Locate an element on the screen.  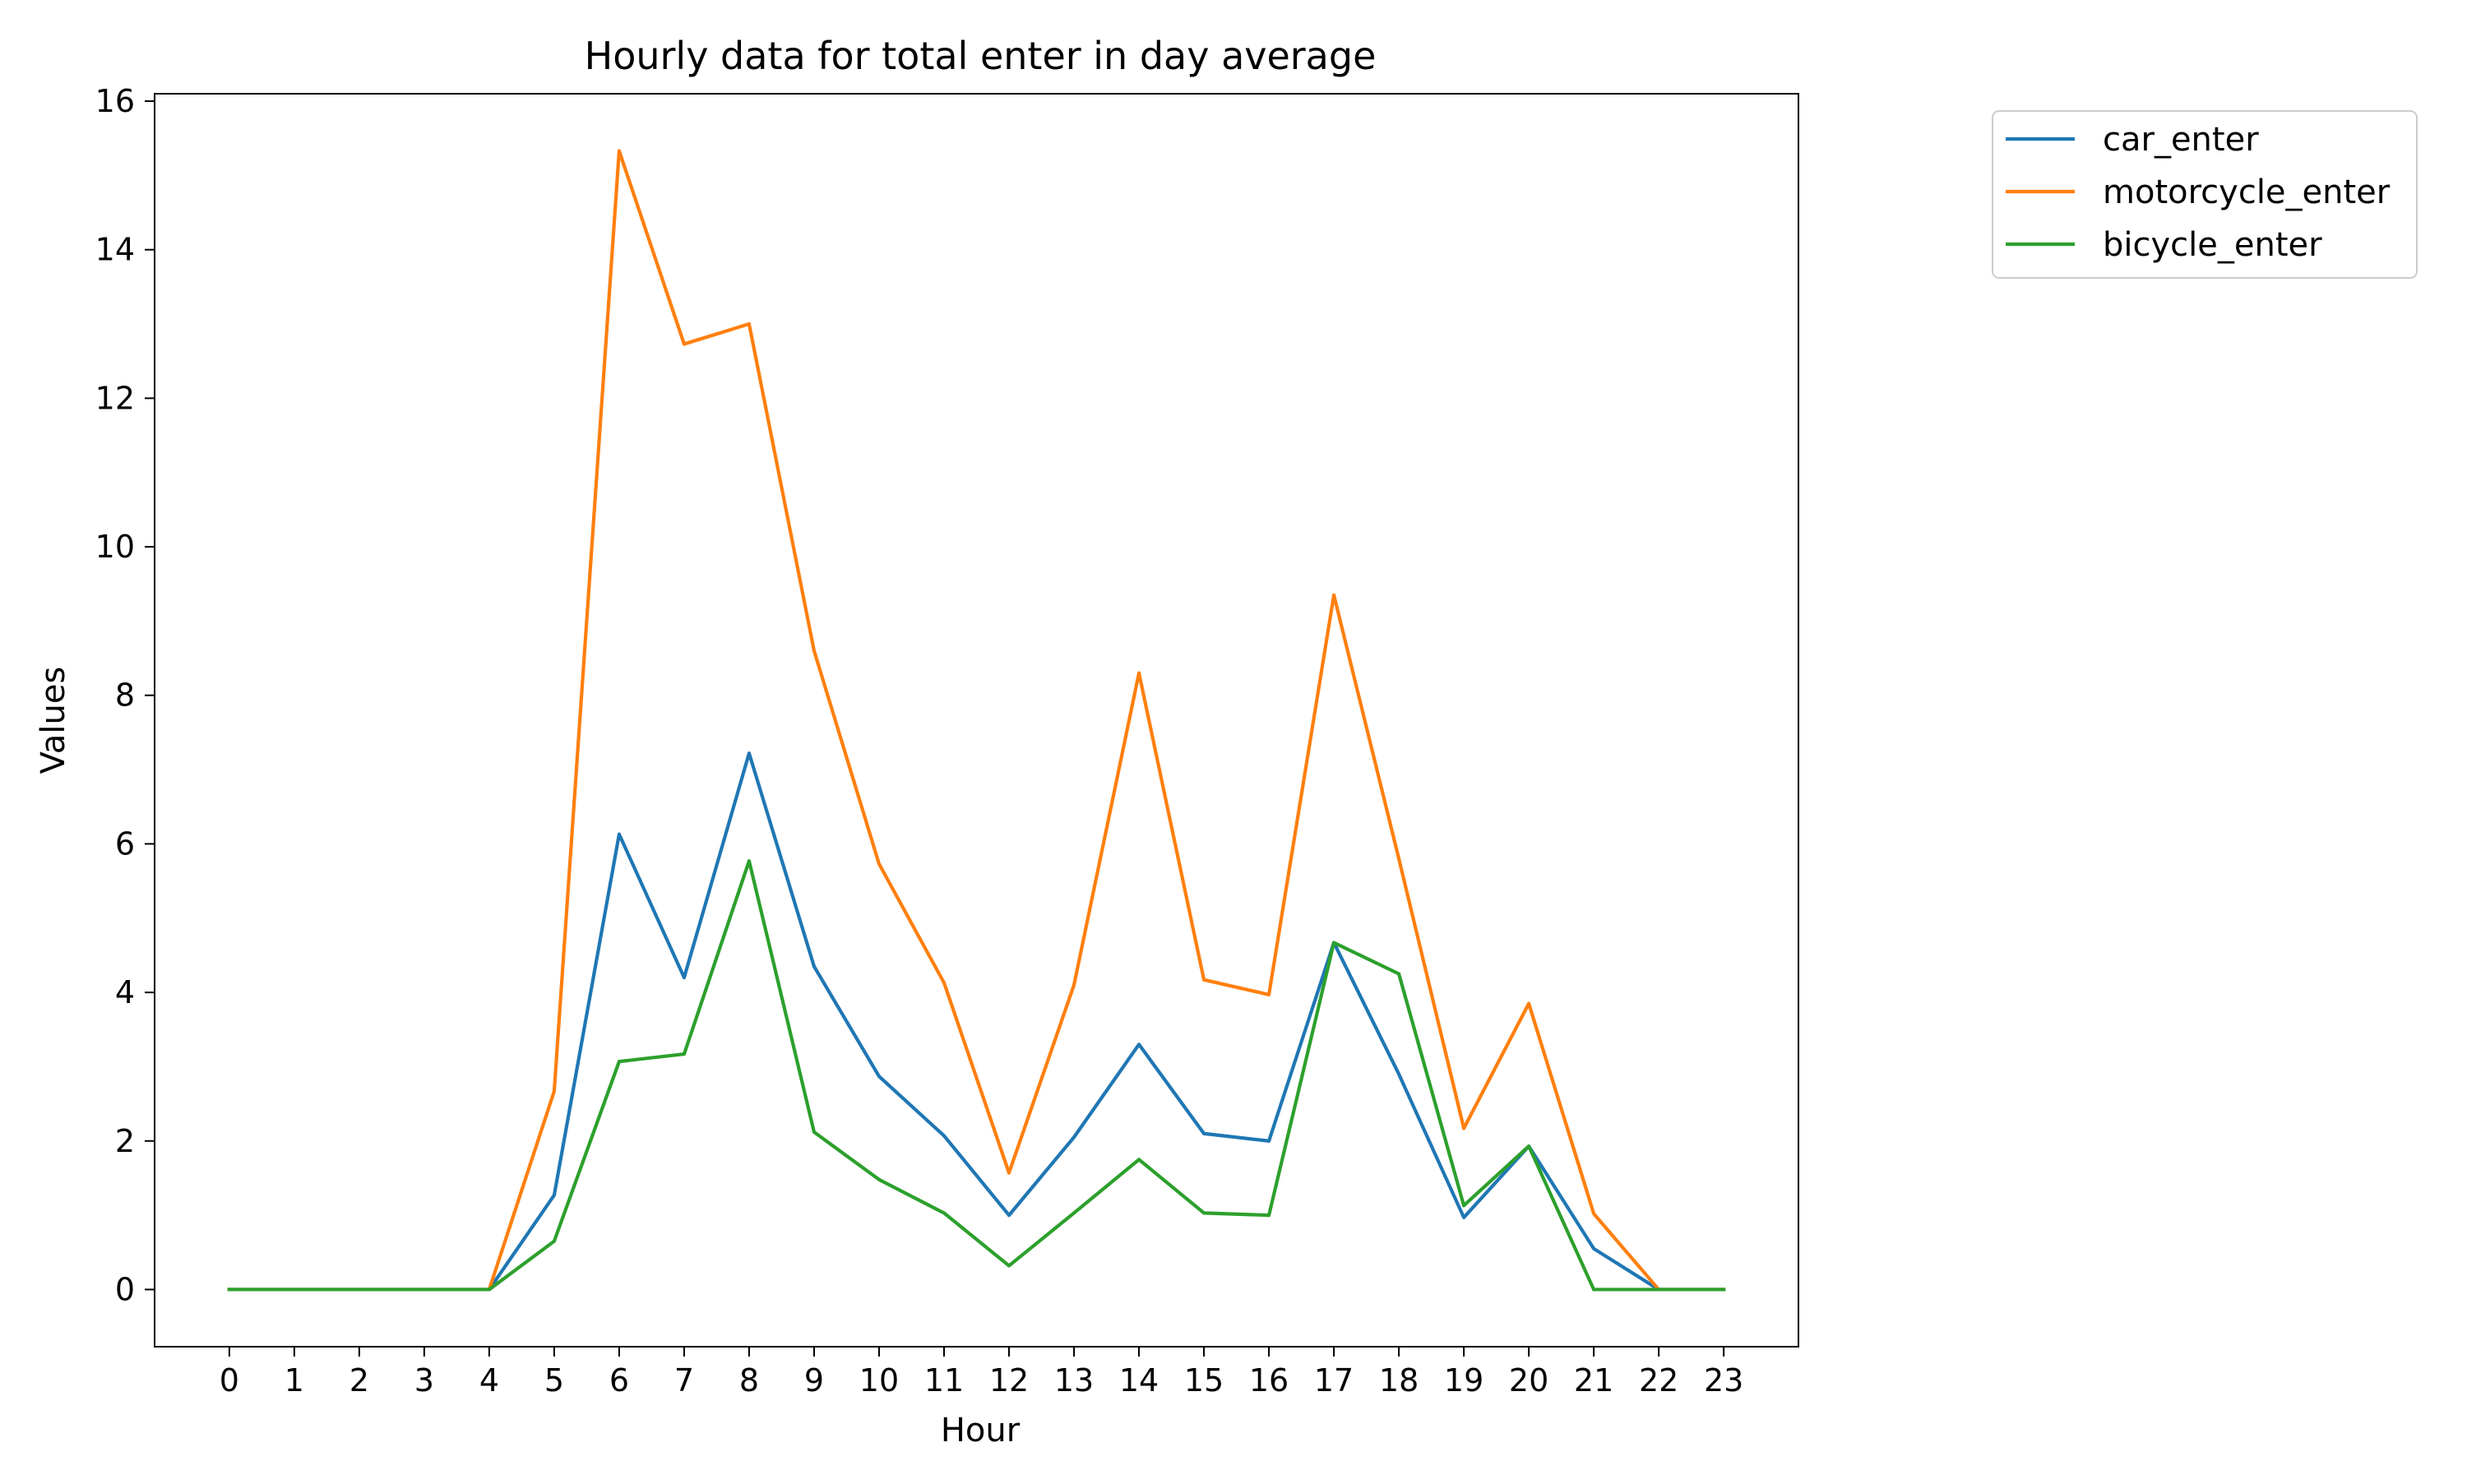
x-tick-label: 23 is located at coordinates (1723, 1380).